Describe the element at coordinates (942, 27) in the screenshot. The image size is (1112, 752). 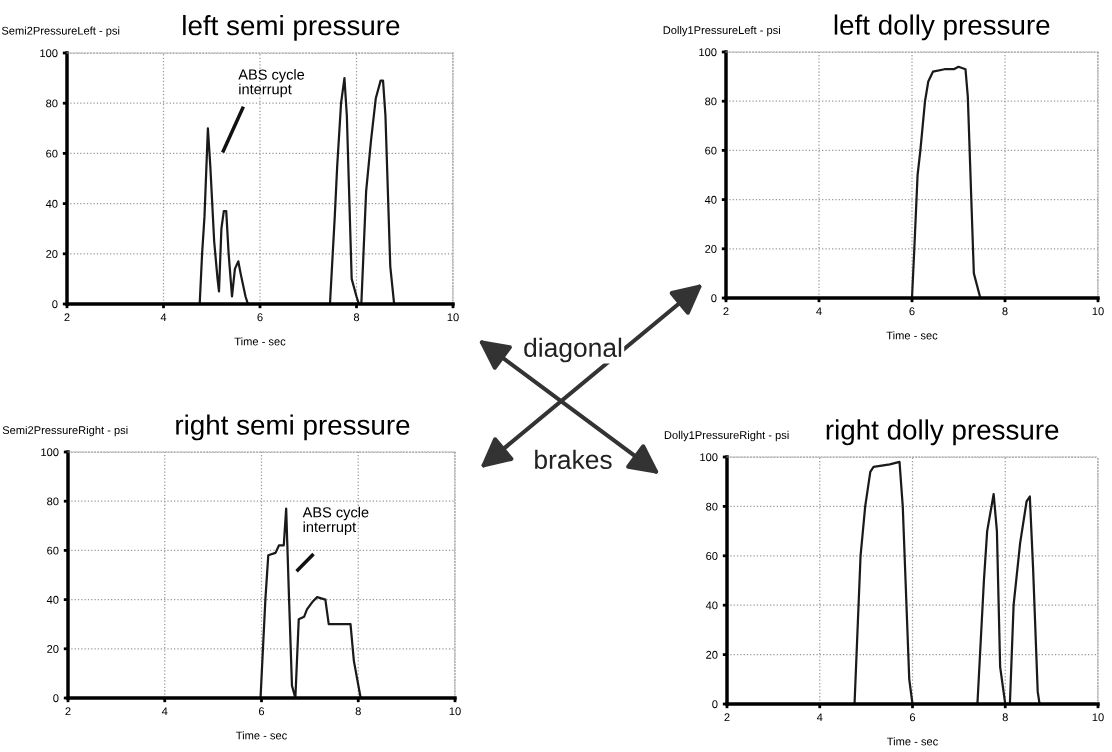
I see `chart-title: left dolly pressure` at that location.